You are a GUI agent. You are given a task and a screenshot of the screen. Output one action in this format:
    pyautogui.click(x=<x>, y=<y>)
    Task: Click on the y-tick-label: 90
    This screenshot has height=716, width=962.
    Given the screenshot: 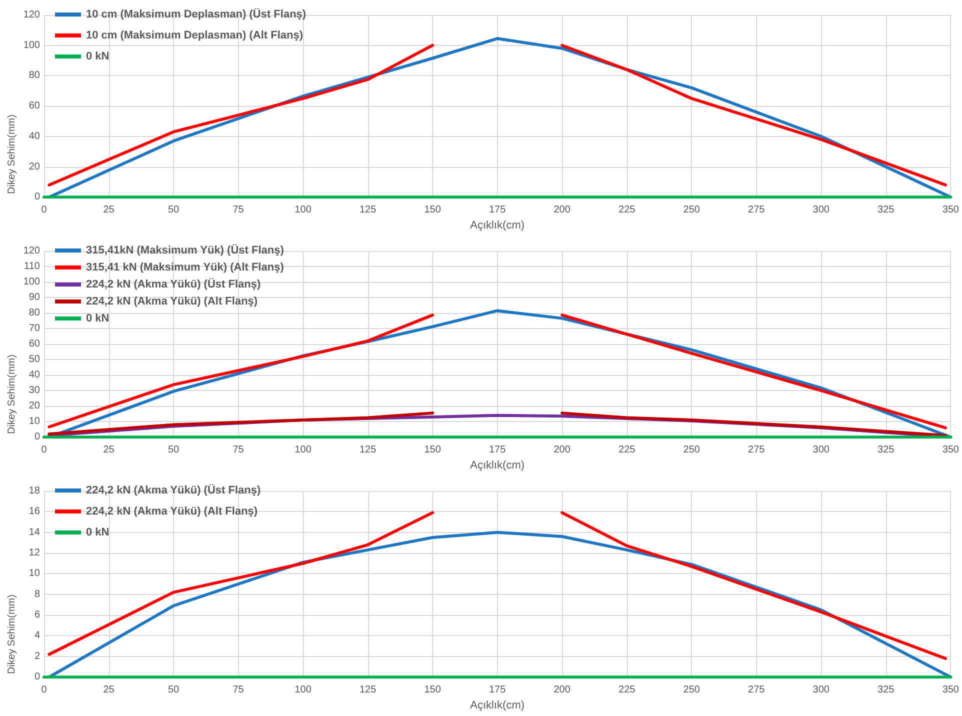 What is the action you would take?
    pyautogui.click(x=34, y=298)
    